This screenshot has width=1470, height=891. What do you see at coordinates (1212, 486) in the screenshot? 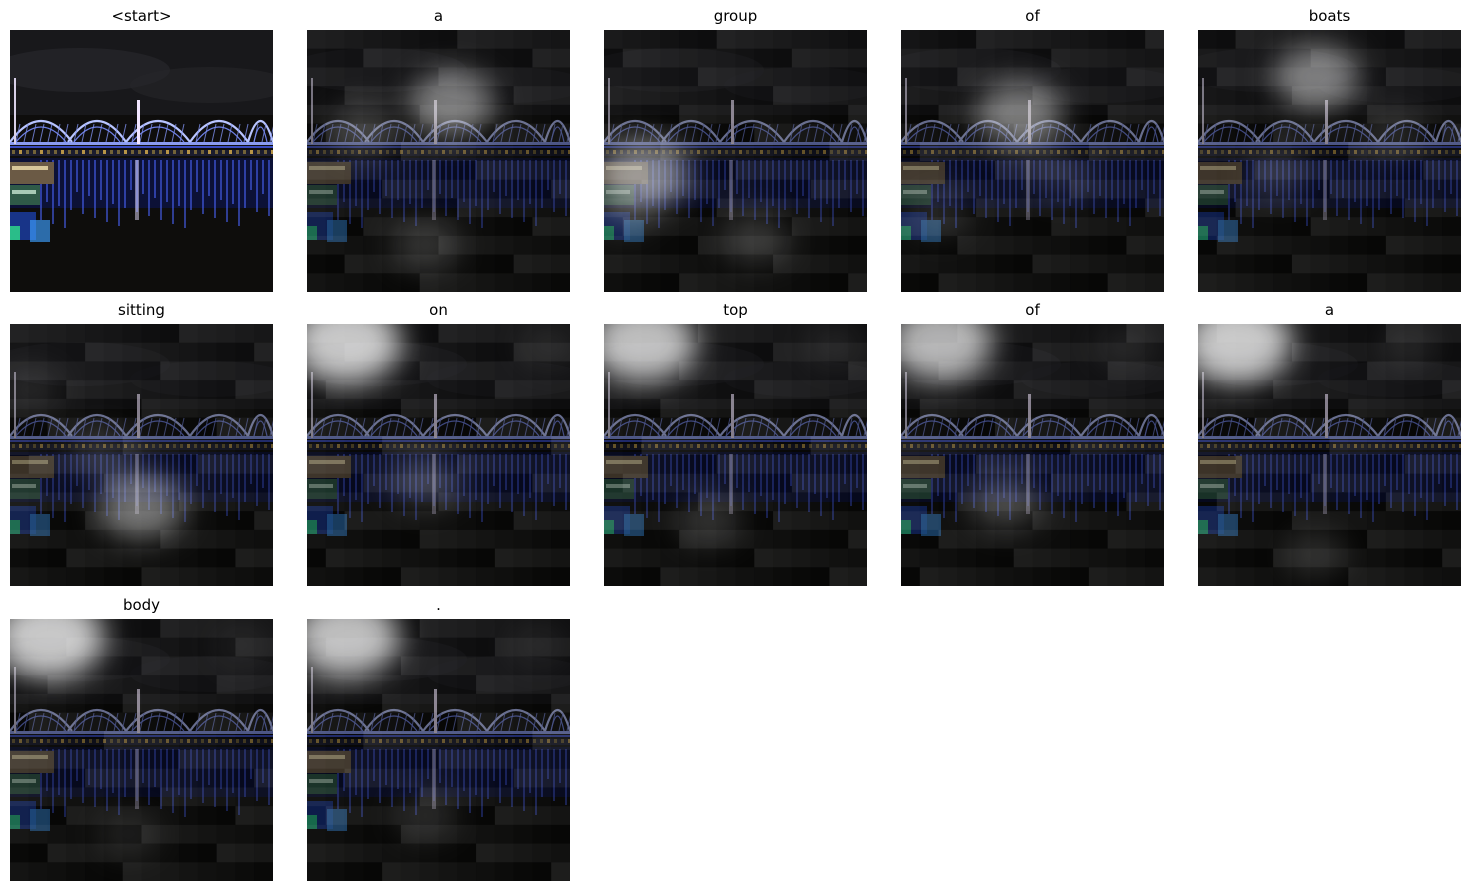
I see `boat-window` at bounding box center [1212, 486].